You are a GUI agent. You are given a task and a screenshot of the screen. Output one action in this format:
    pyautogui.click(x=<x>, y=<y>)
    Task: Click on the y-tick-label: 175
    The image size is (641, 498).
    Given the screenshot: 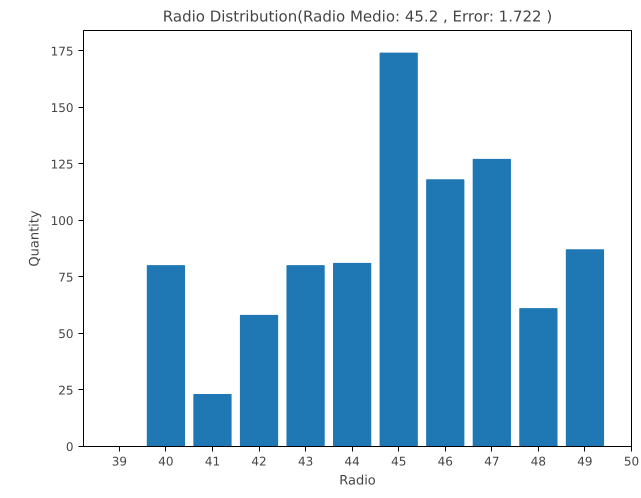 What is the action you would take?
    pyautogui.click(x=62, y=51)
    